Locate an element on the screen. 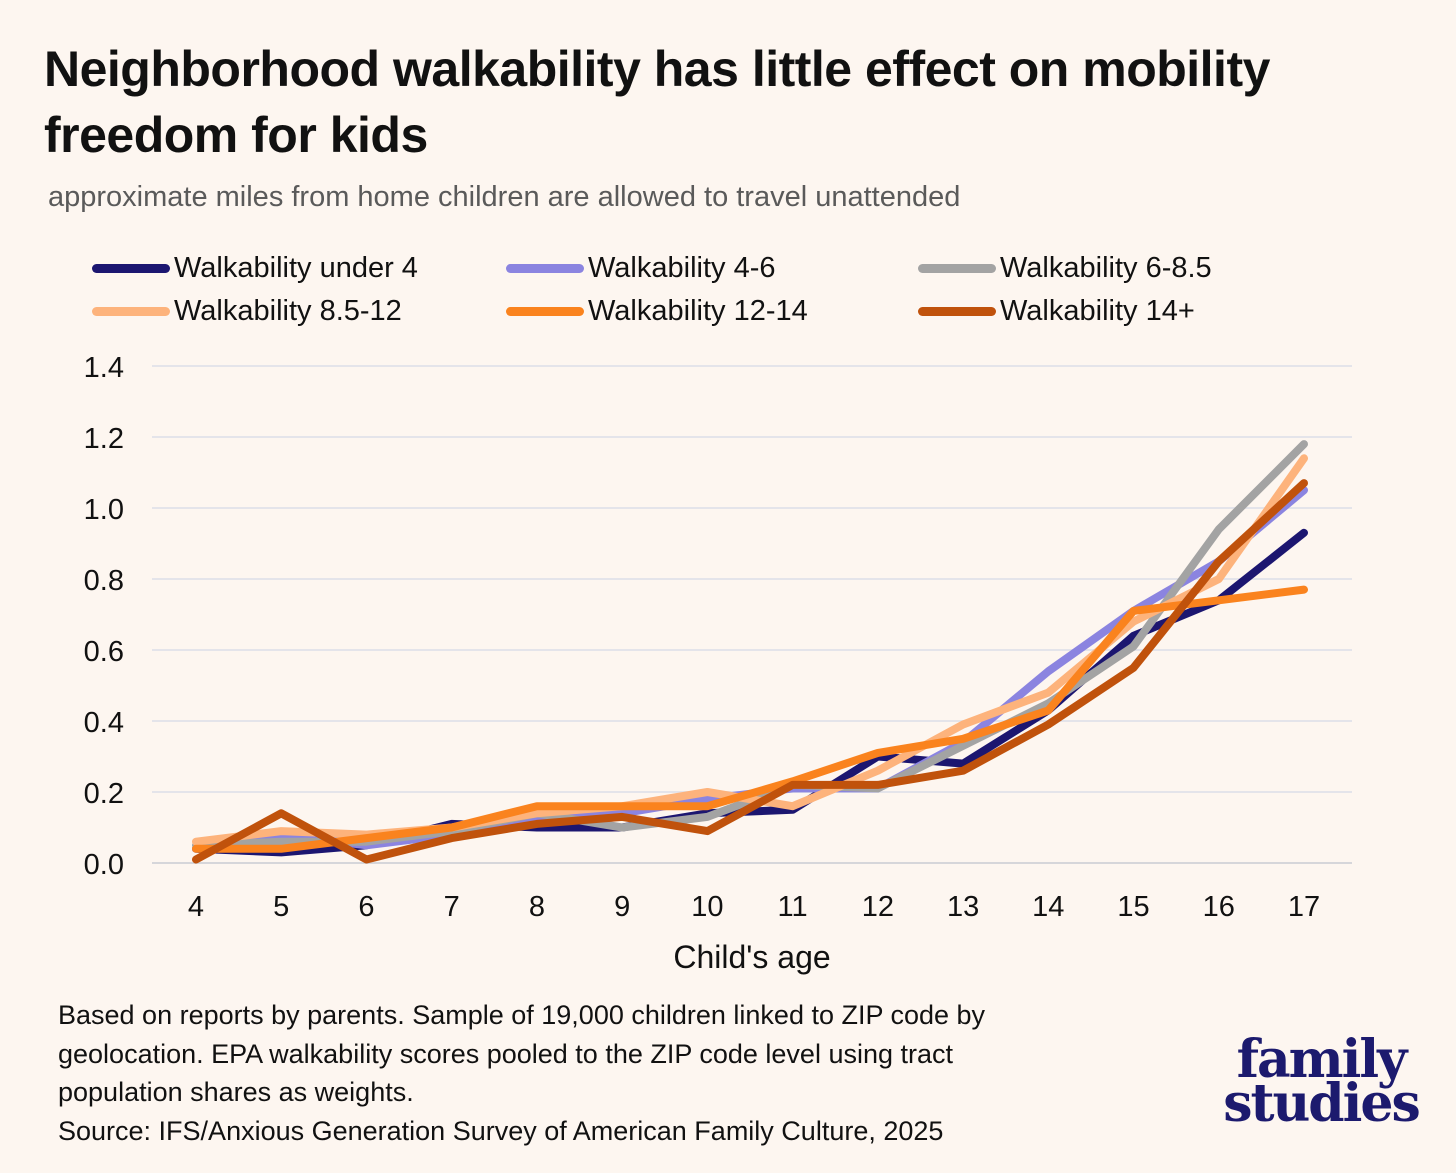 The height and width of the screenshot is (1173, 1456). legend-item: Walkability 14+ is located at coordinates (1056, 311).